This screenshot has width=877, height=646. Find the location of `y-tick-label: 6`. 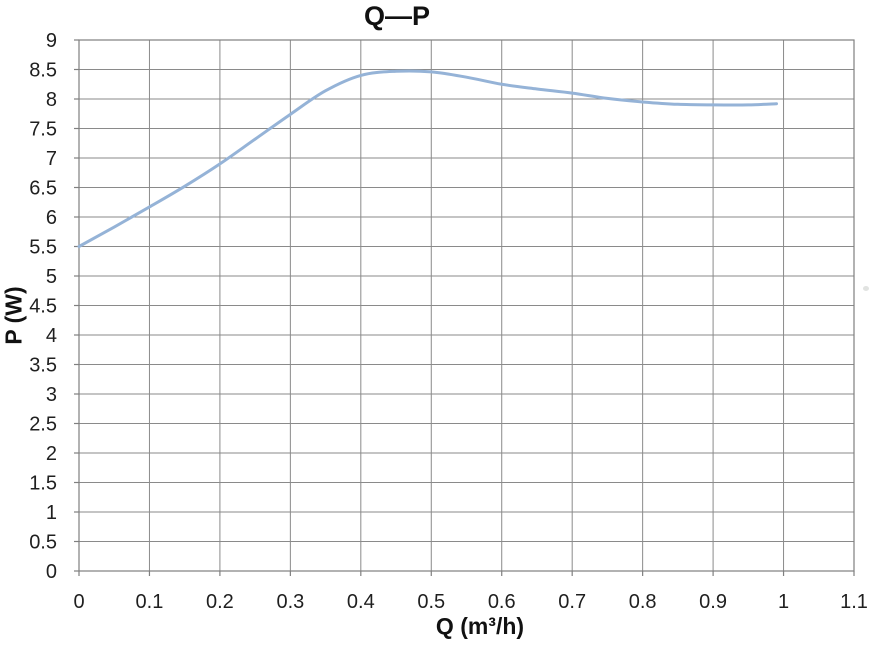

y-tick-label: 6 is located at coordinates (51, 218).